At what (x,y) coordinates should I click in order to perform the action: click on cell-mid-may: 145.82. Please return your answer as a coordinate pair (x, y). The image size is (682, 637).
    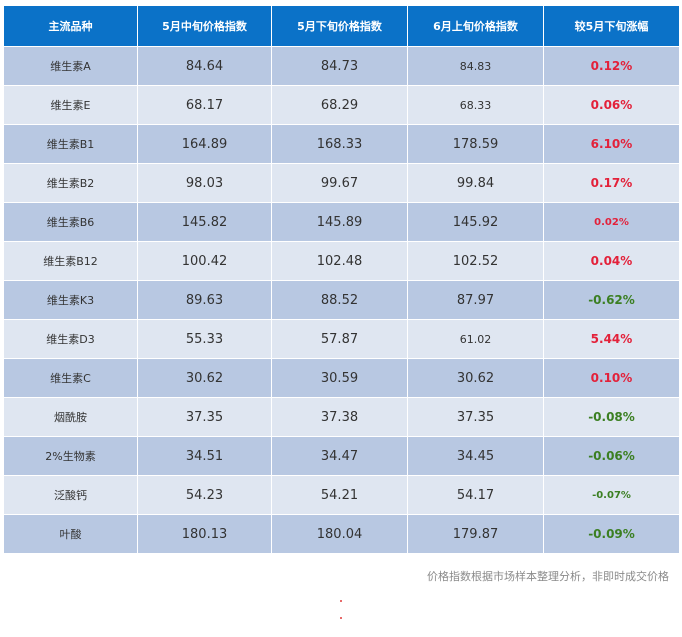
    Looking at the image, I should click on (204, 222).